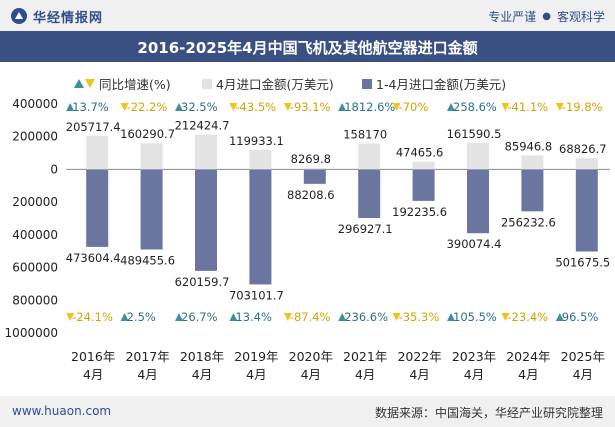 The image size is (615, 427). I want to click on slogan-right: 客观科学, so click(580, 17).